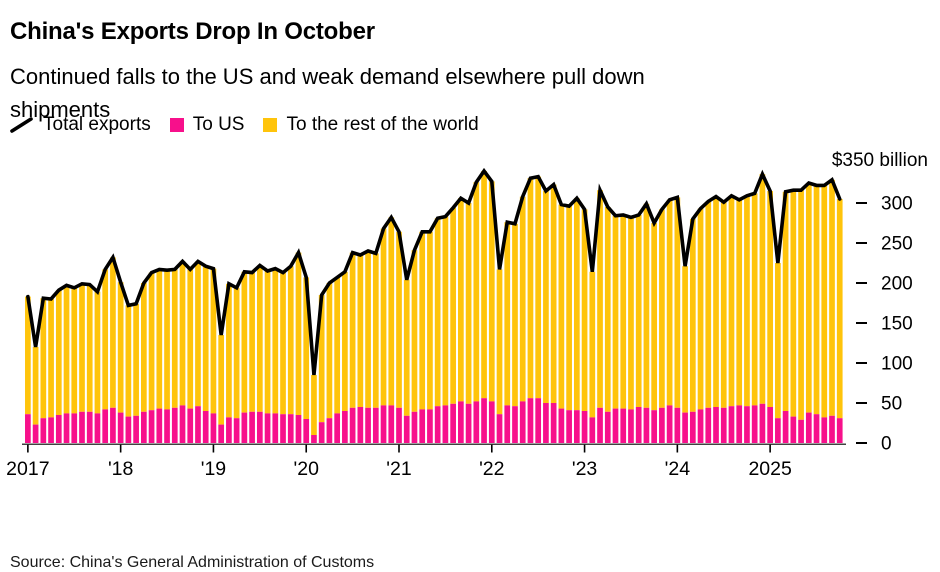  Describe the element at coordinates (897, 204) in the screenshot. I see `y-tick-label: 300` at that location.